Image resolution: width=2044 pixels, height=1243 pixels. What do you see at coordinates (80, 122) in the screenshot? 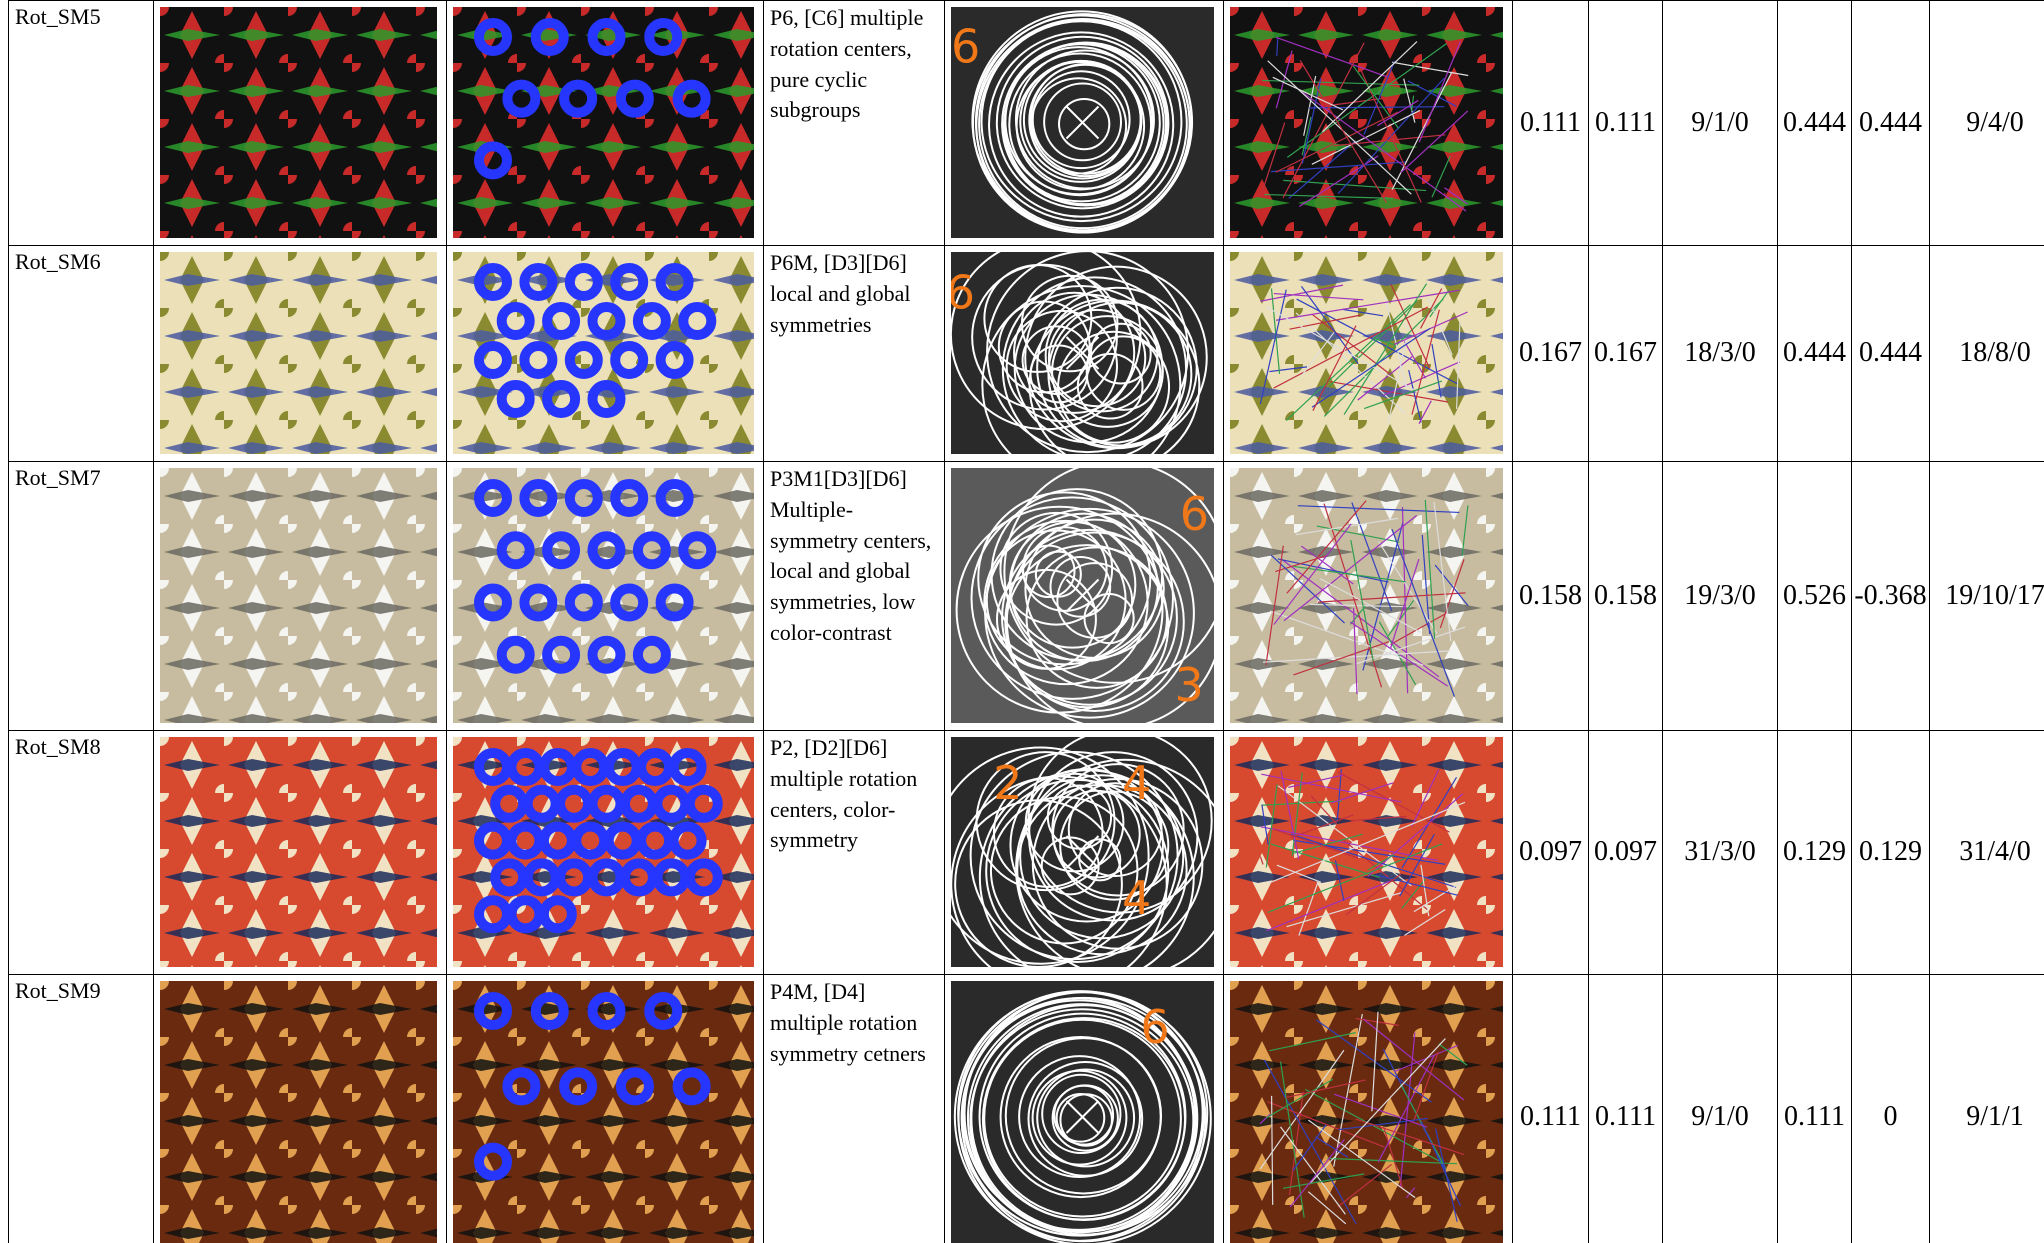
I see `row-label: Rot_SM5` at bounding box center [80, 122].